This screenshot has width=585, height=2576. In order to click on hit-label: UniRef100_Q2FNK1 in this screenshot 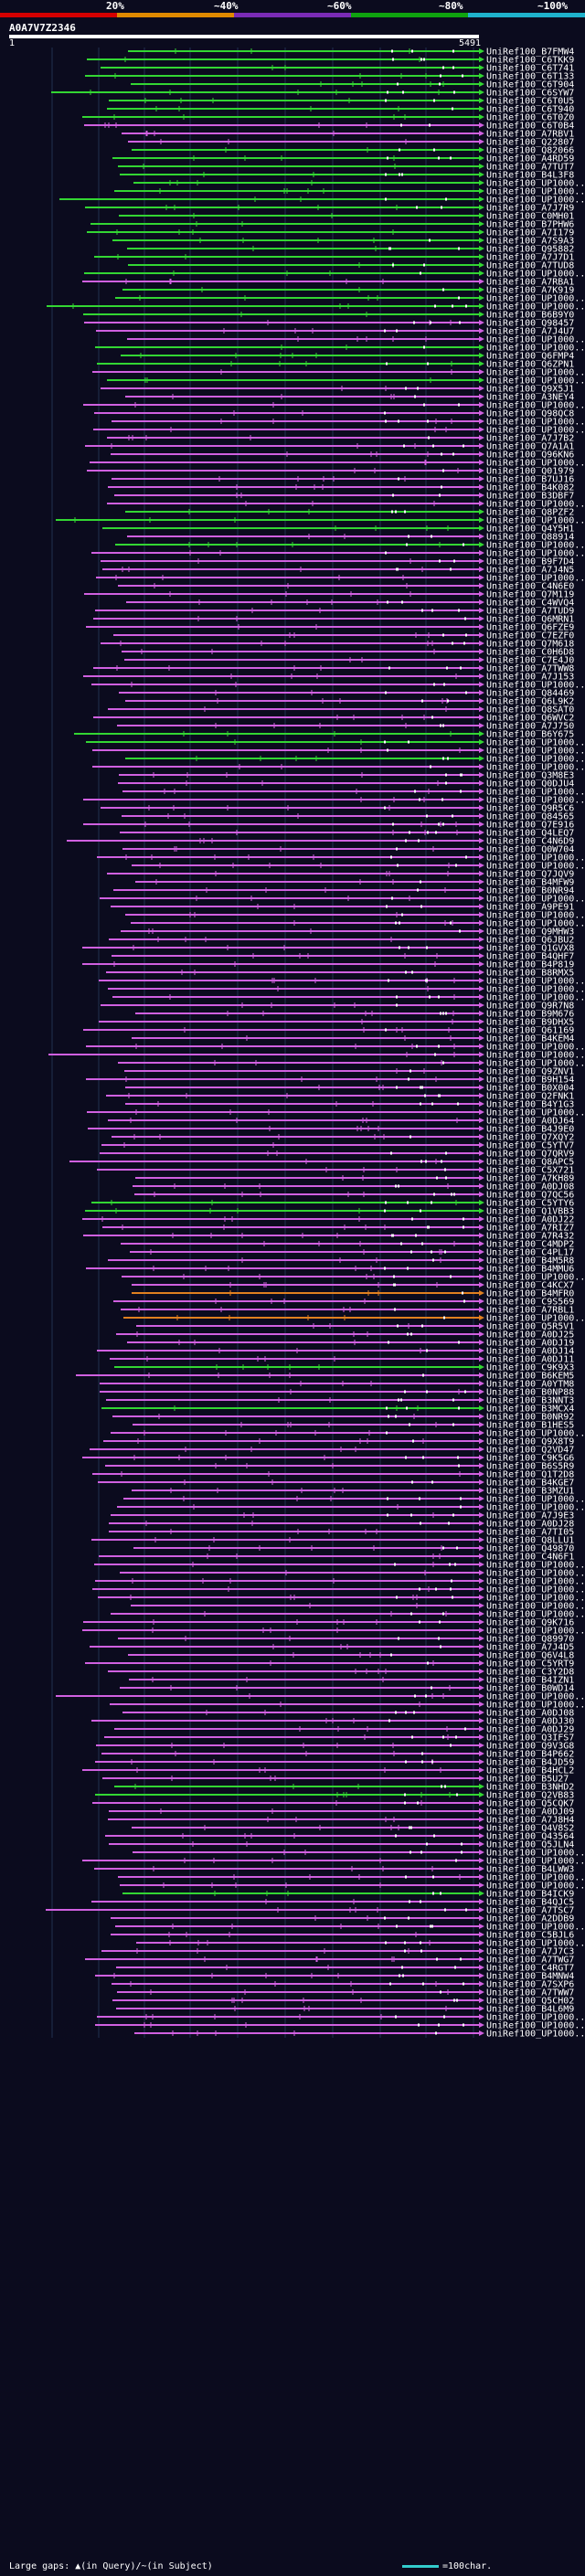, I will do `click(530, 1097)`.